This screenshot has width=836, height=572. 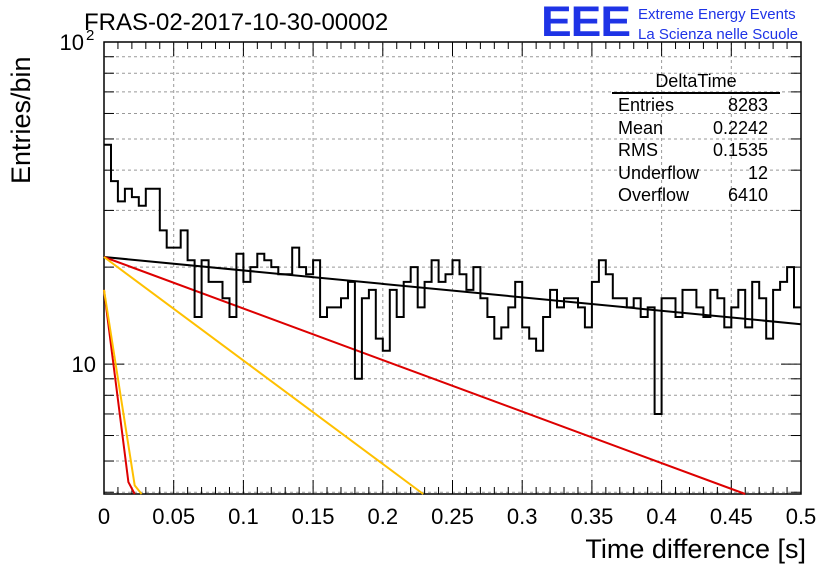 What do you see at coordinates (747, 195) in the screenshot?
I see `stats-value: 6410` at bounding box center [747, 195].